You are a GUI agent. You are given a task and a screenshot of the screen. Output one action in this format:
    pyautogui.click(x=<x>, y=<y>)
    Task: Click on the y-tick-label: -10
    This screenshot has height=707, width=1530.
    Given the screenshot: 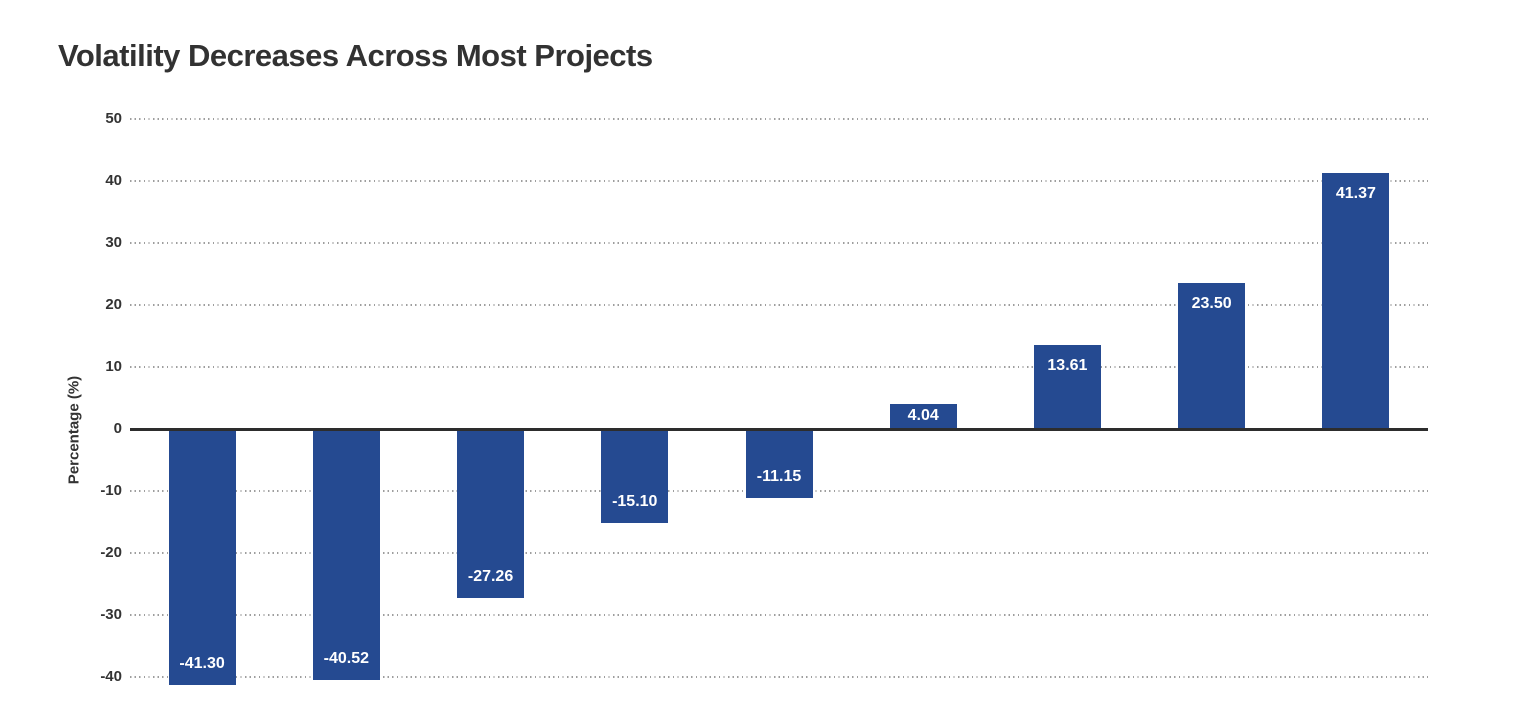 What is the action you would take?
    pyautogui.click(x=111, y=490)
    